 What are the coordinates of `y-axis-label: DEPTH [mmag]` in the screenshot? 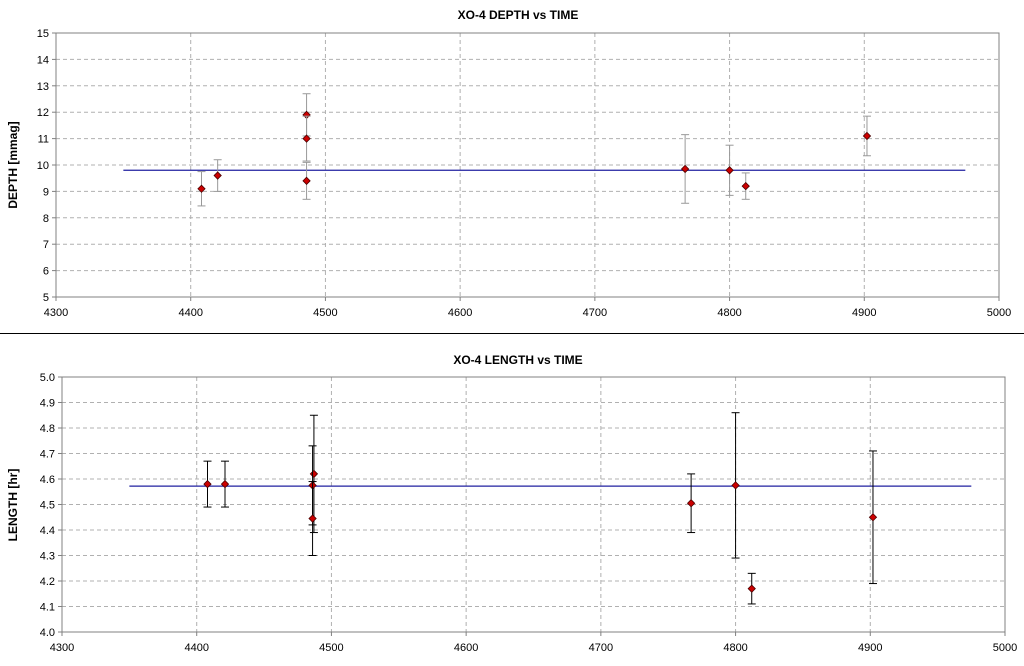 It's located at (13, 164).